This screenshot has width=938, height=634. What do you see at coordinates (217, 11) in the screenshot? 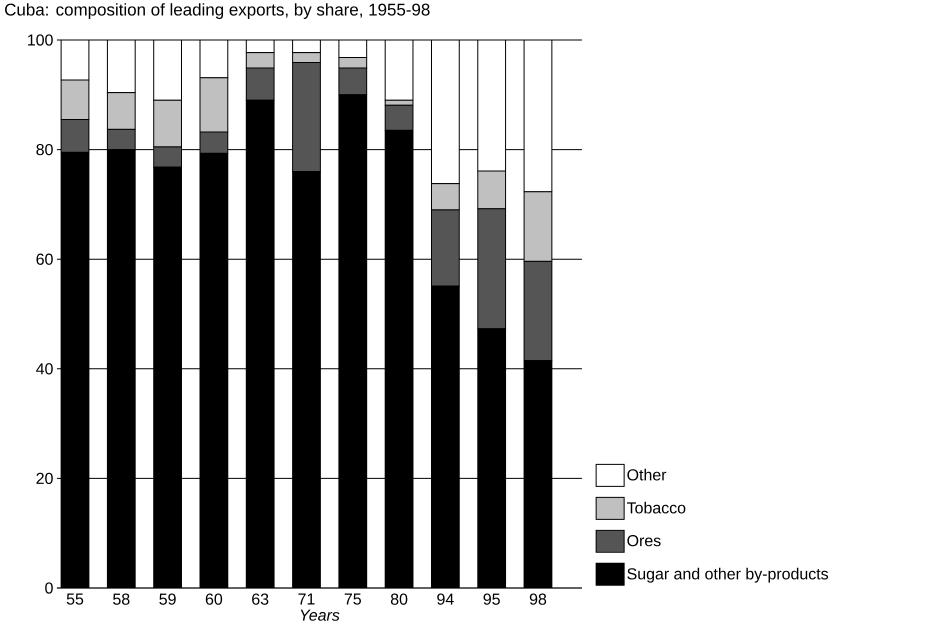
I see `chart-title: Cuba: composition of leading exports, by share, 1955-98` at bounding box center [217, 11].